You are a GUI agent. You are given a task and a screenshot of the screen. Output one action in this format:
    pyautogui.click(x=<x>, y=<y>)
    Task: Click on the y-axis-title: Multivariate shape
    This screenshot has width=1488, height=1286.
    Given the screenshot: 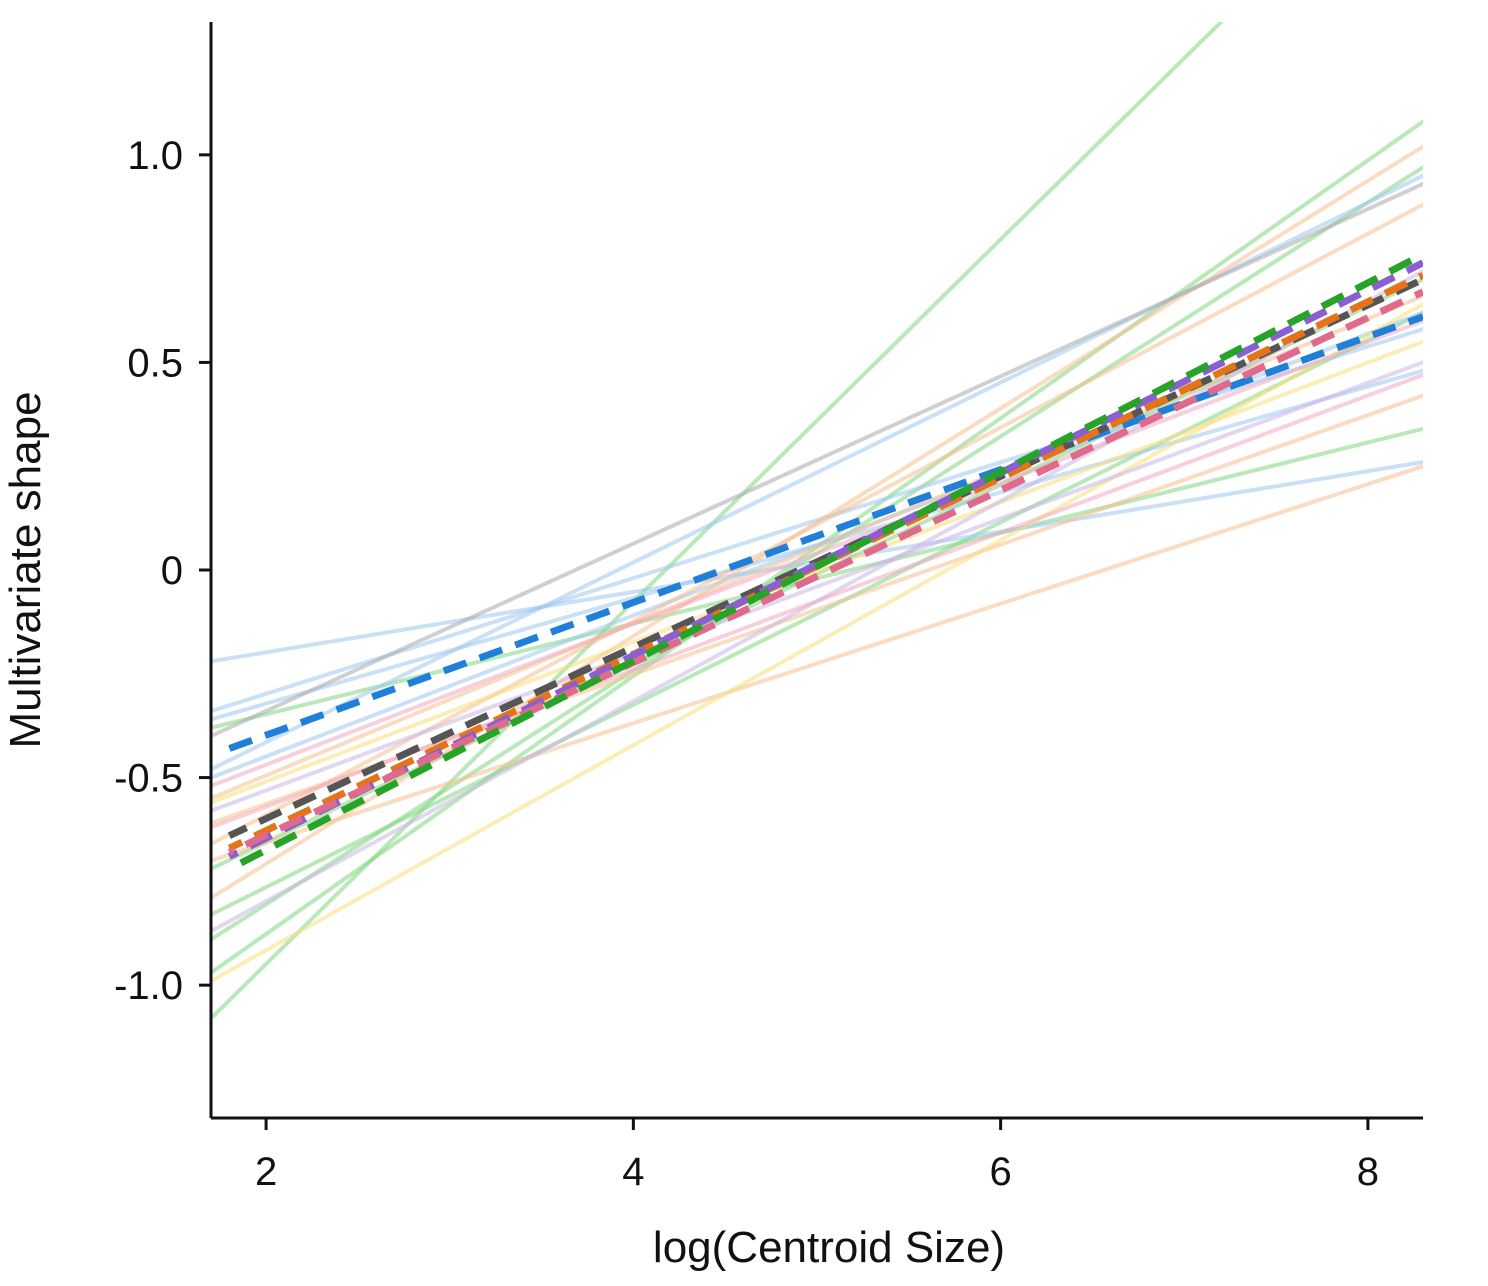 What is the action you would take?
    pyautogui.click(x=25, y=569)
    